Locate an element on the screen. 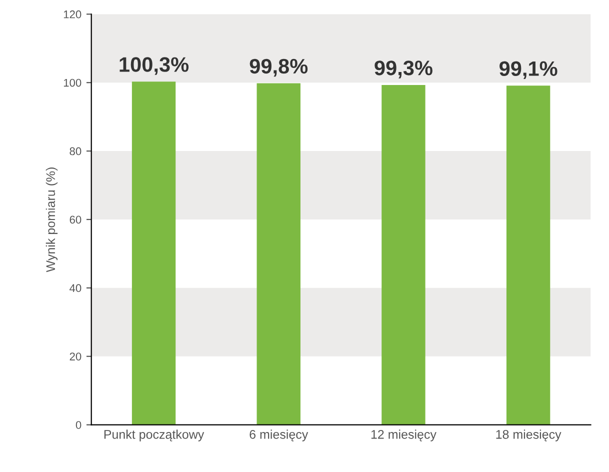 The image size is (609, 472). data-label: 100,3% is located at coordinates (154, 66).